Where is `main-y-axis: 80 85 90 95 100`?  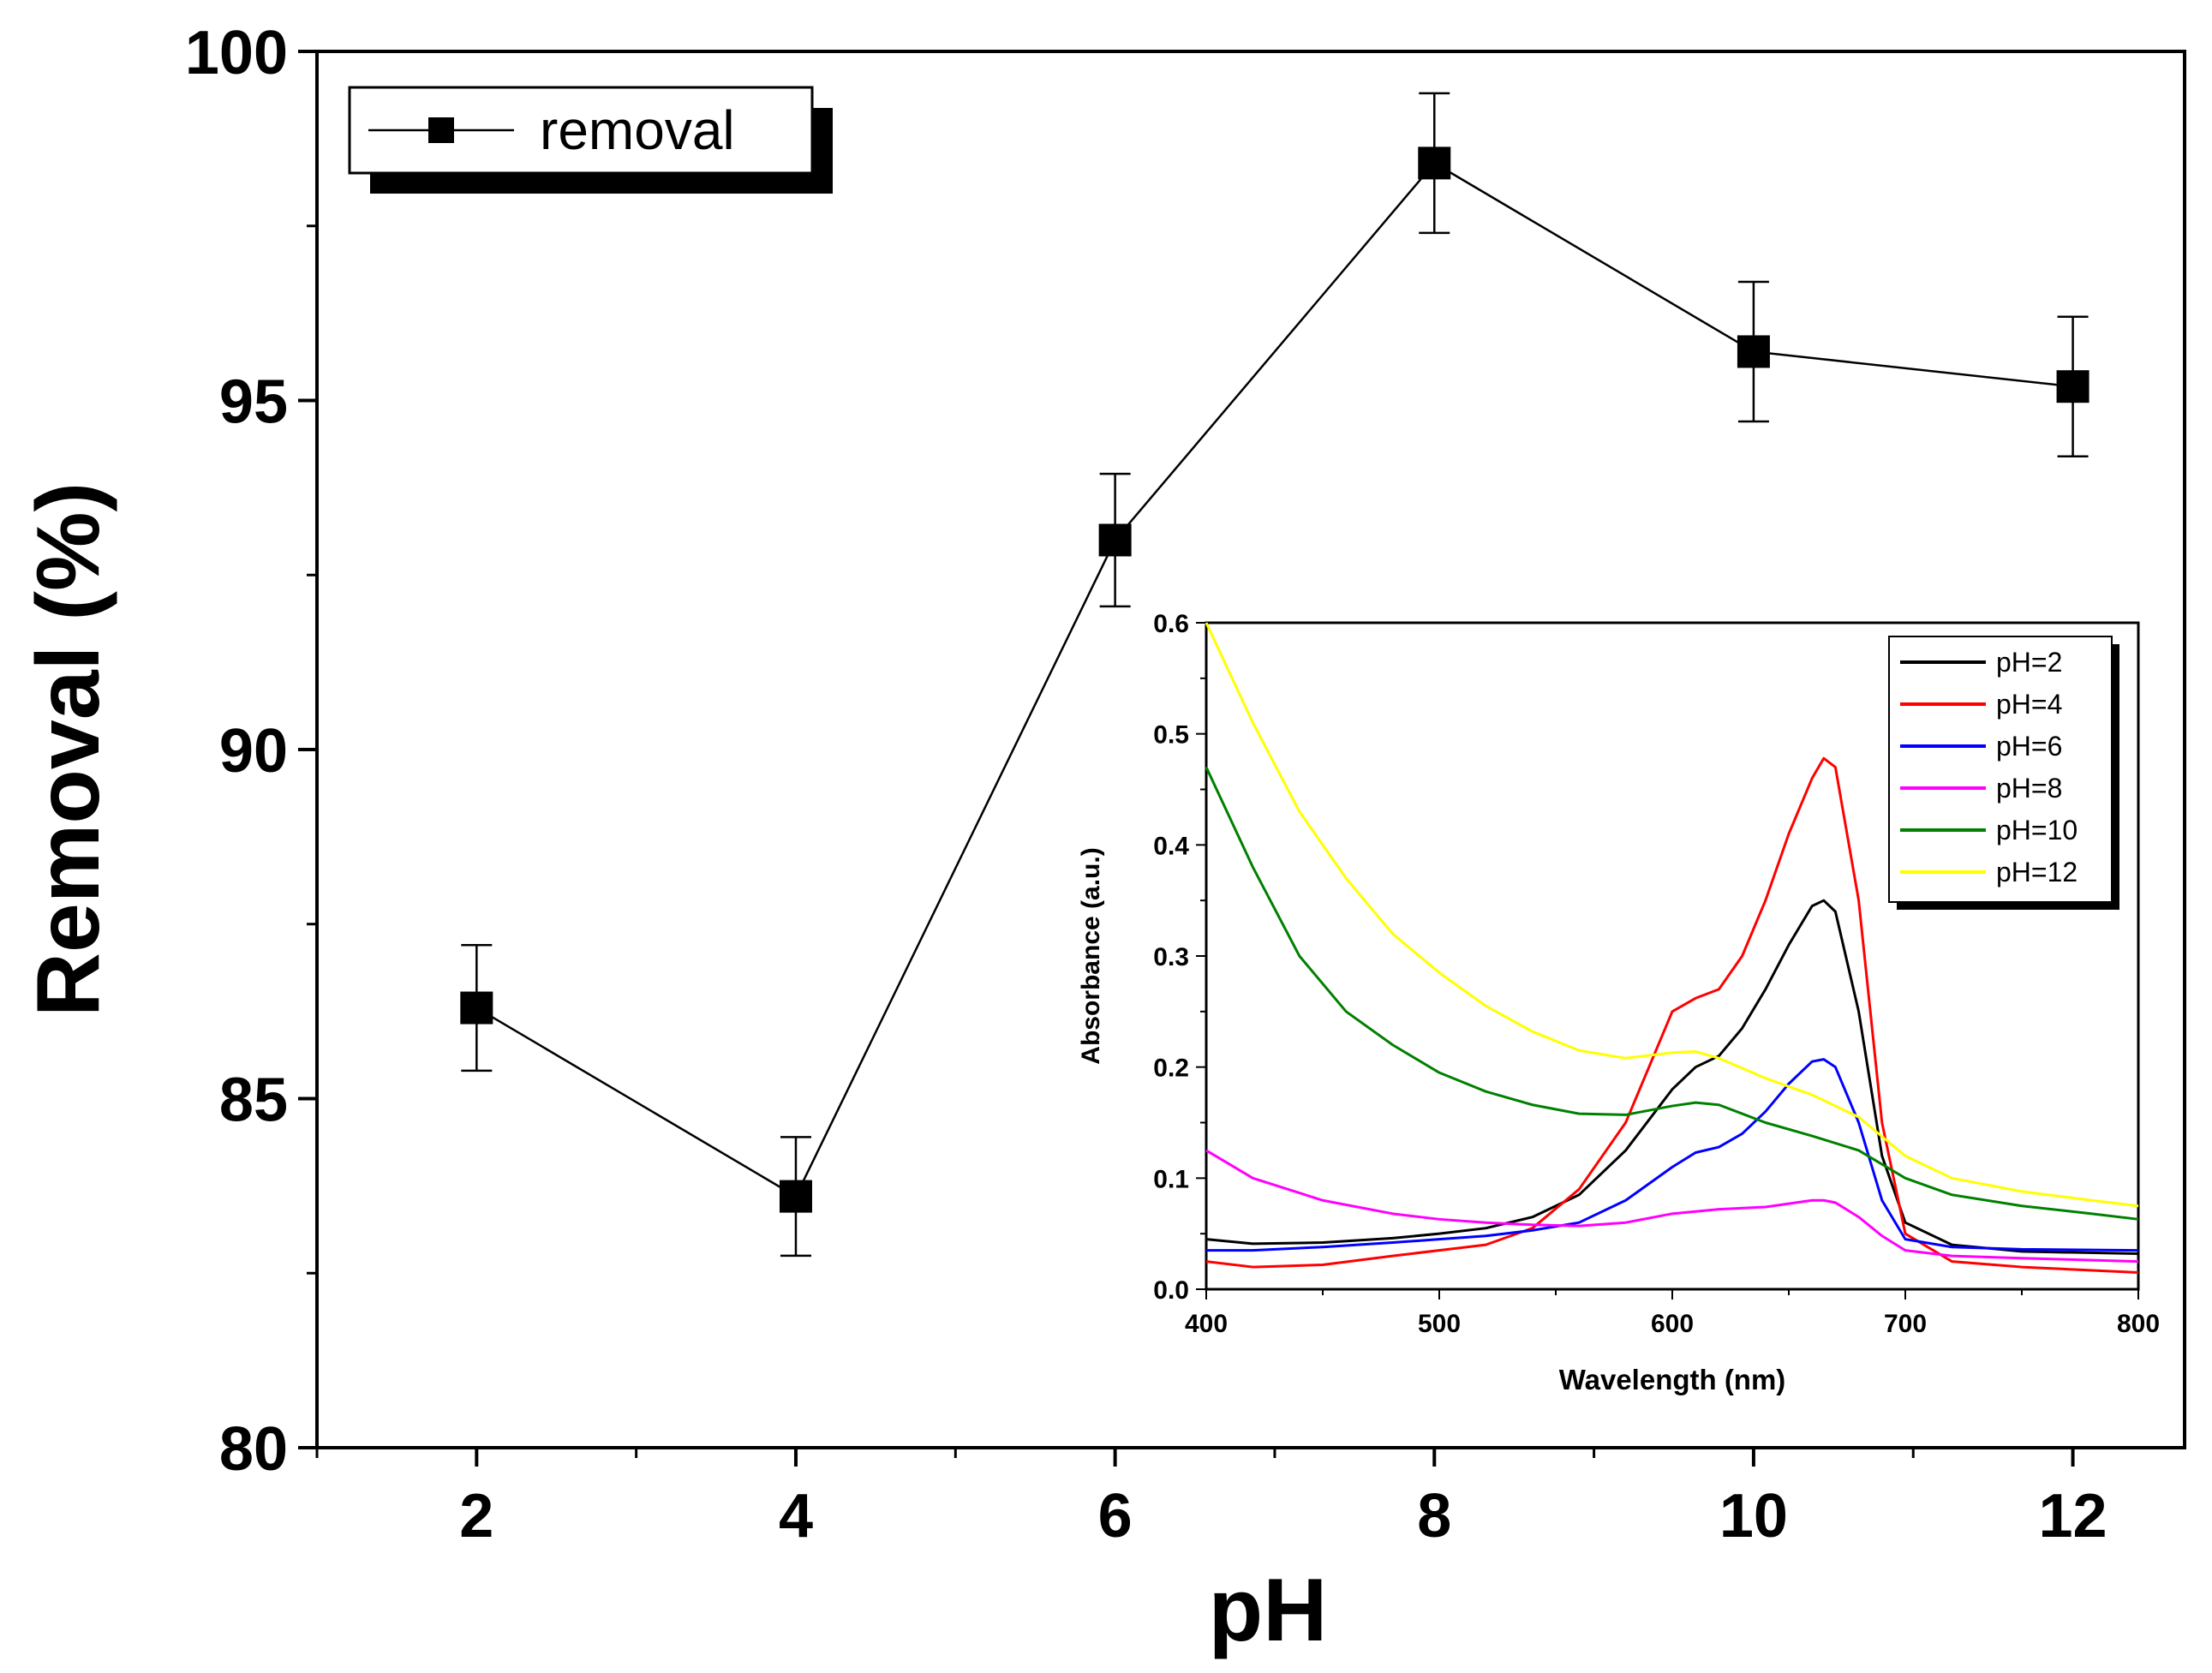
main-y-axis: 80 85 90 95 100 is located at coordinates (251, 751).